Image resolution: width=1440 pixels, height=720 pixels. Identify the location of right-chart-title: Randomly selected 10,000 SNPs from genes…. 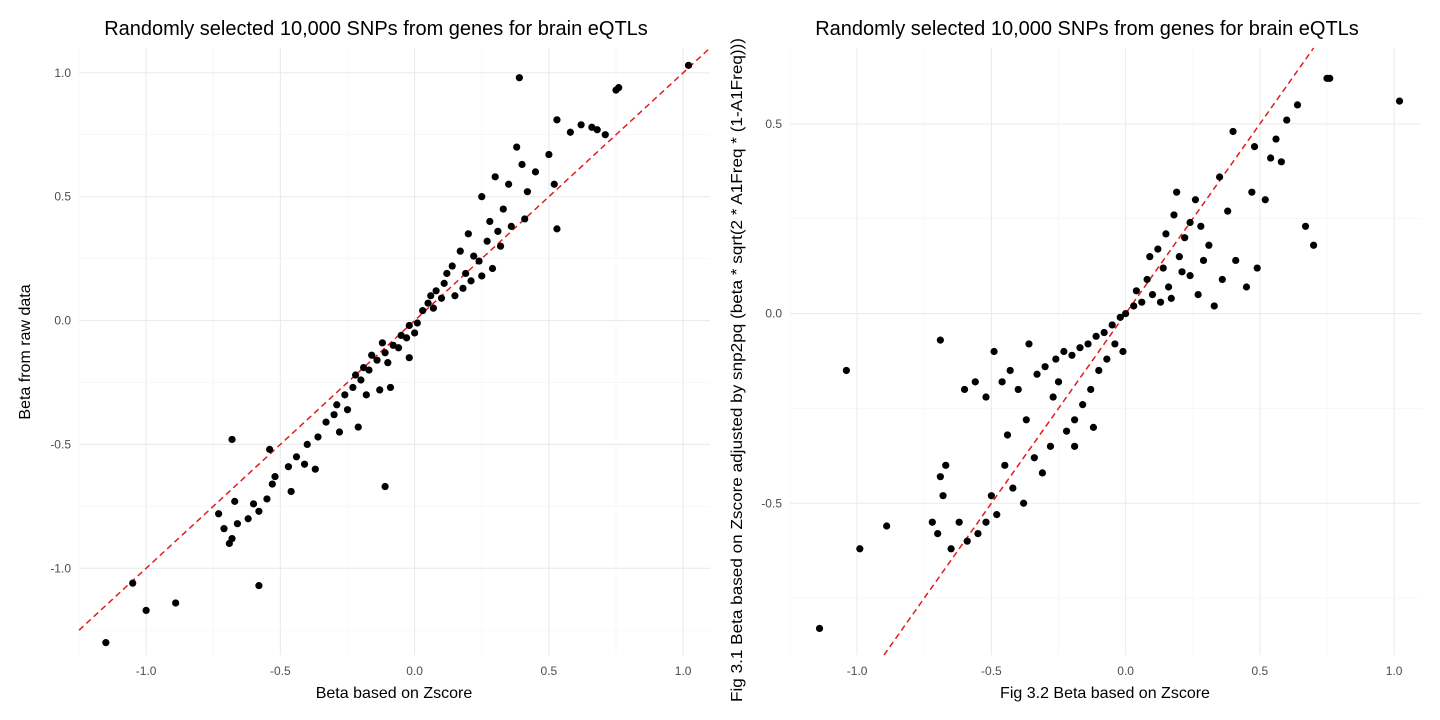
(1087, 29).